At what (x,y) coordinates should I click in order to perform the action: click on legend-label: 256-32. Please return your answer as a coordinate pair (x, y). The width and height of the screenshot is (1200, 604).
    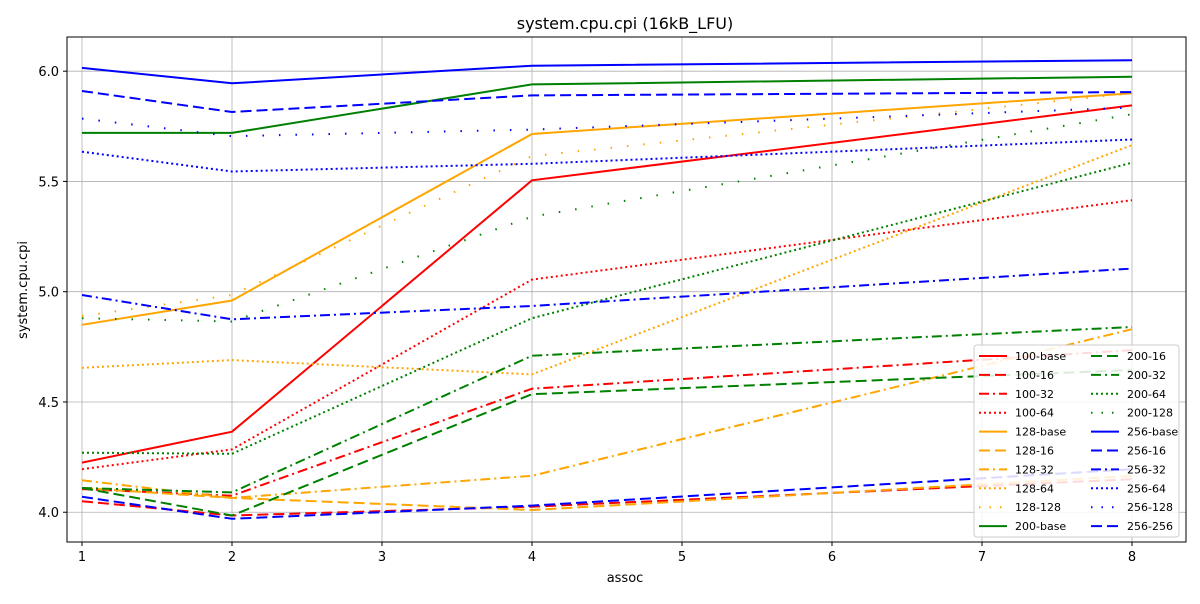
    Looking at the image, I should click on (1146, 469).